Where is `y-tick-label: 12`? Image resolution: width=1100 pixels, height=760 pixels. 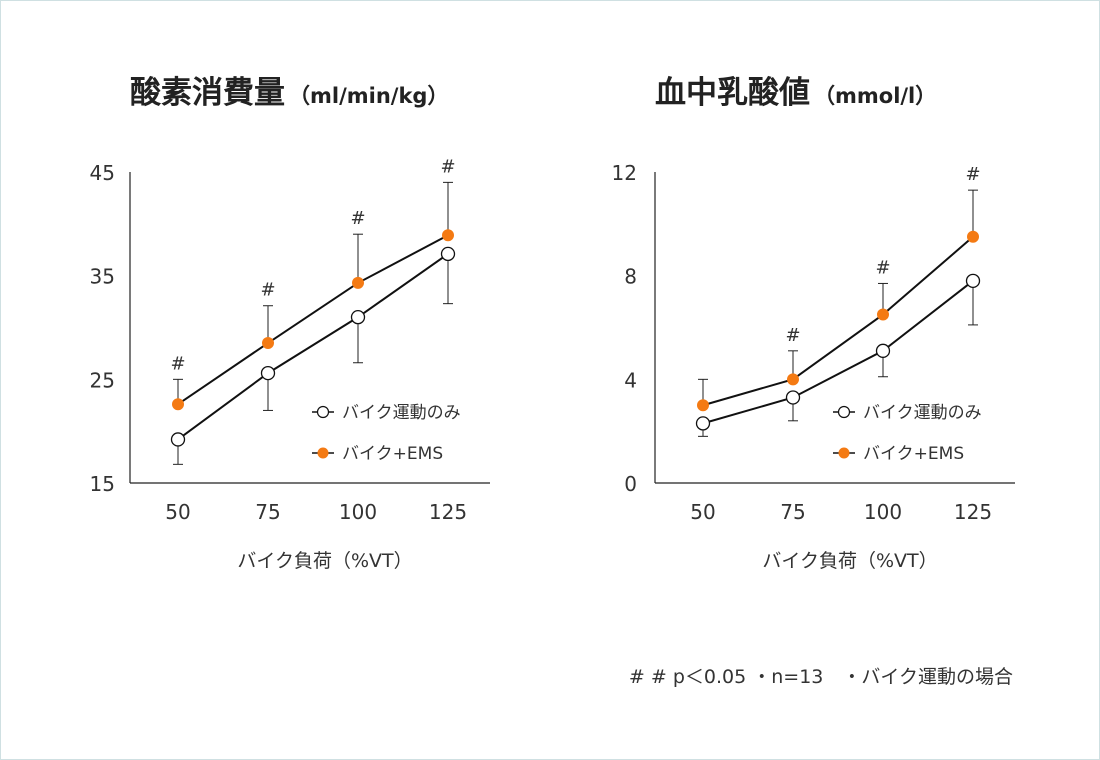 y-tick-label: 12 is located at coordinates (624, 173).